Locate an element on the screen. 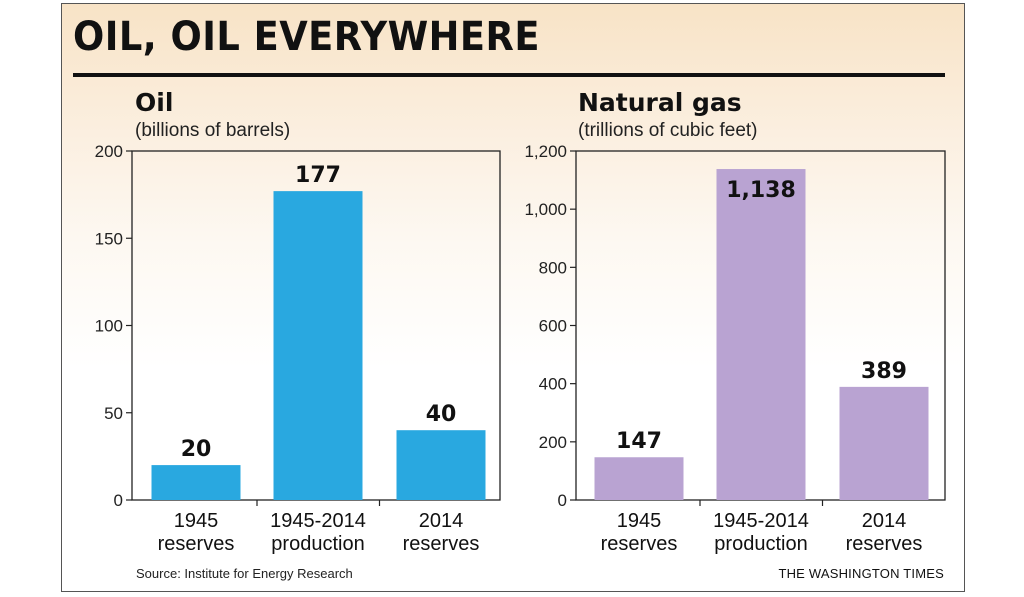 Image resolution: width=1024 pixels, height=597 pixels. oil-value-label: 40 is located at coordinates (441, 414).